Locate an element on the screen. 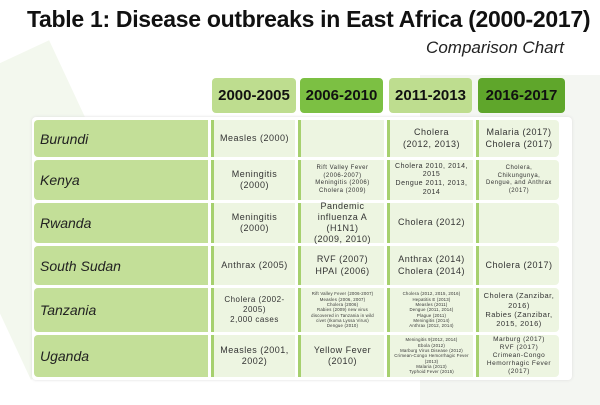  country-cell: Burundi is located at coordinates (121, 138).